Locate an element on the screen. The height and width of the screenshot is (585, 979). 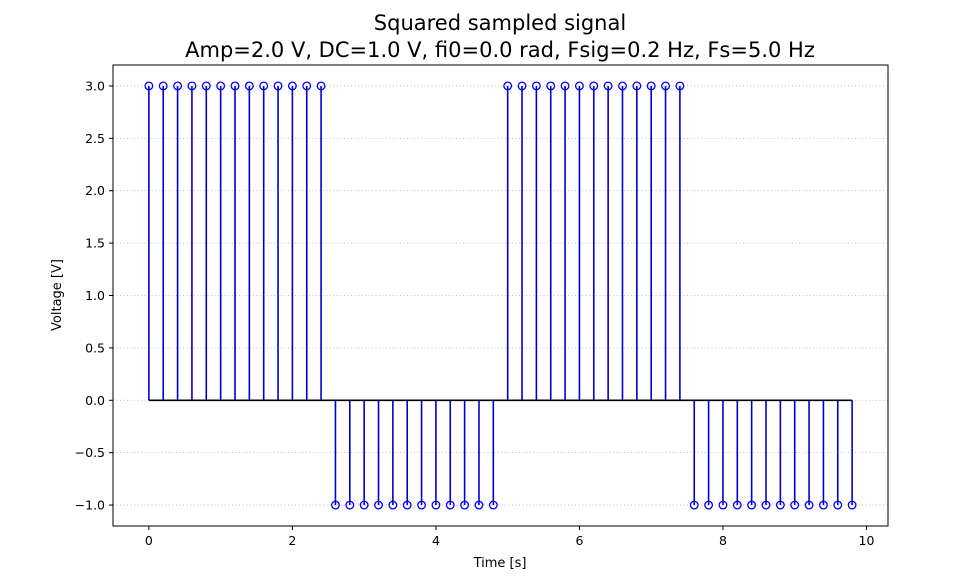
y-axis-label: Voltage [V] is located at coordinates (57, 295).